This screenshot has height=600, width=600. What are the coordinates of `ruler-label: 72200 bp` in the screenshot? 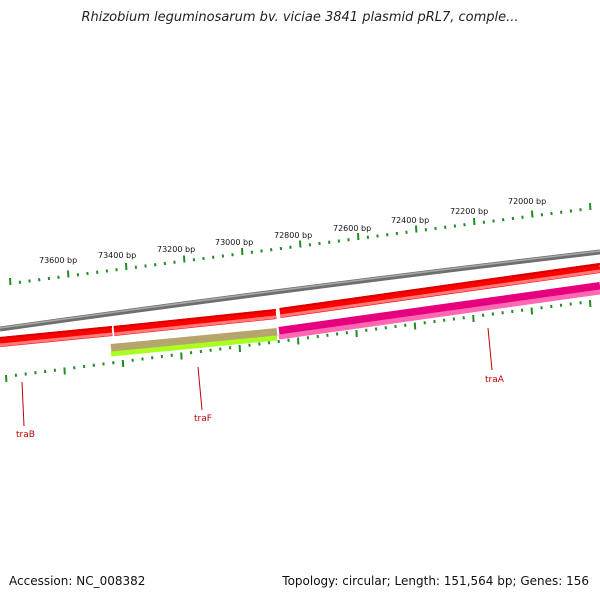 It's located at (469, 211).